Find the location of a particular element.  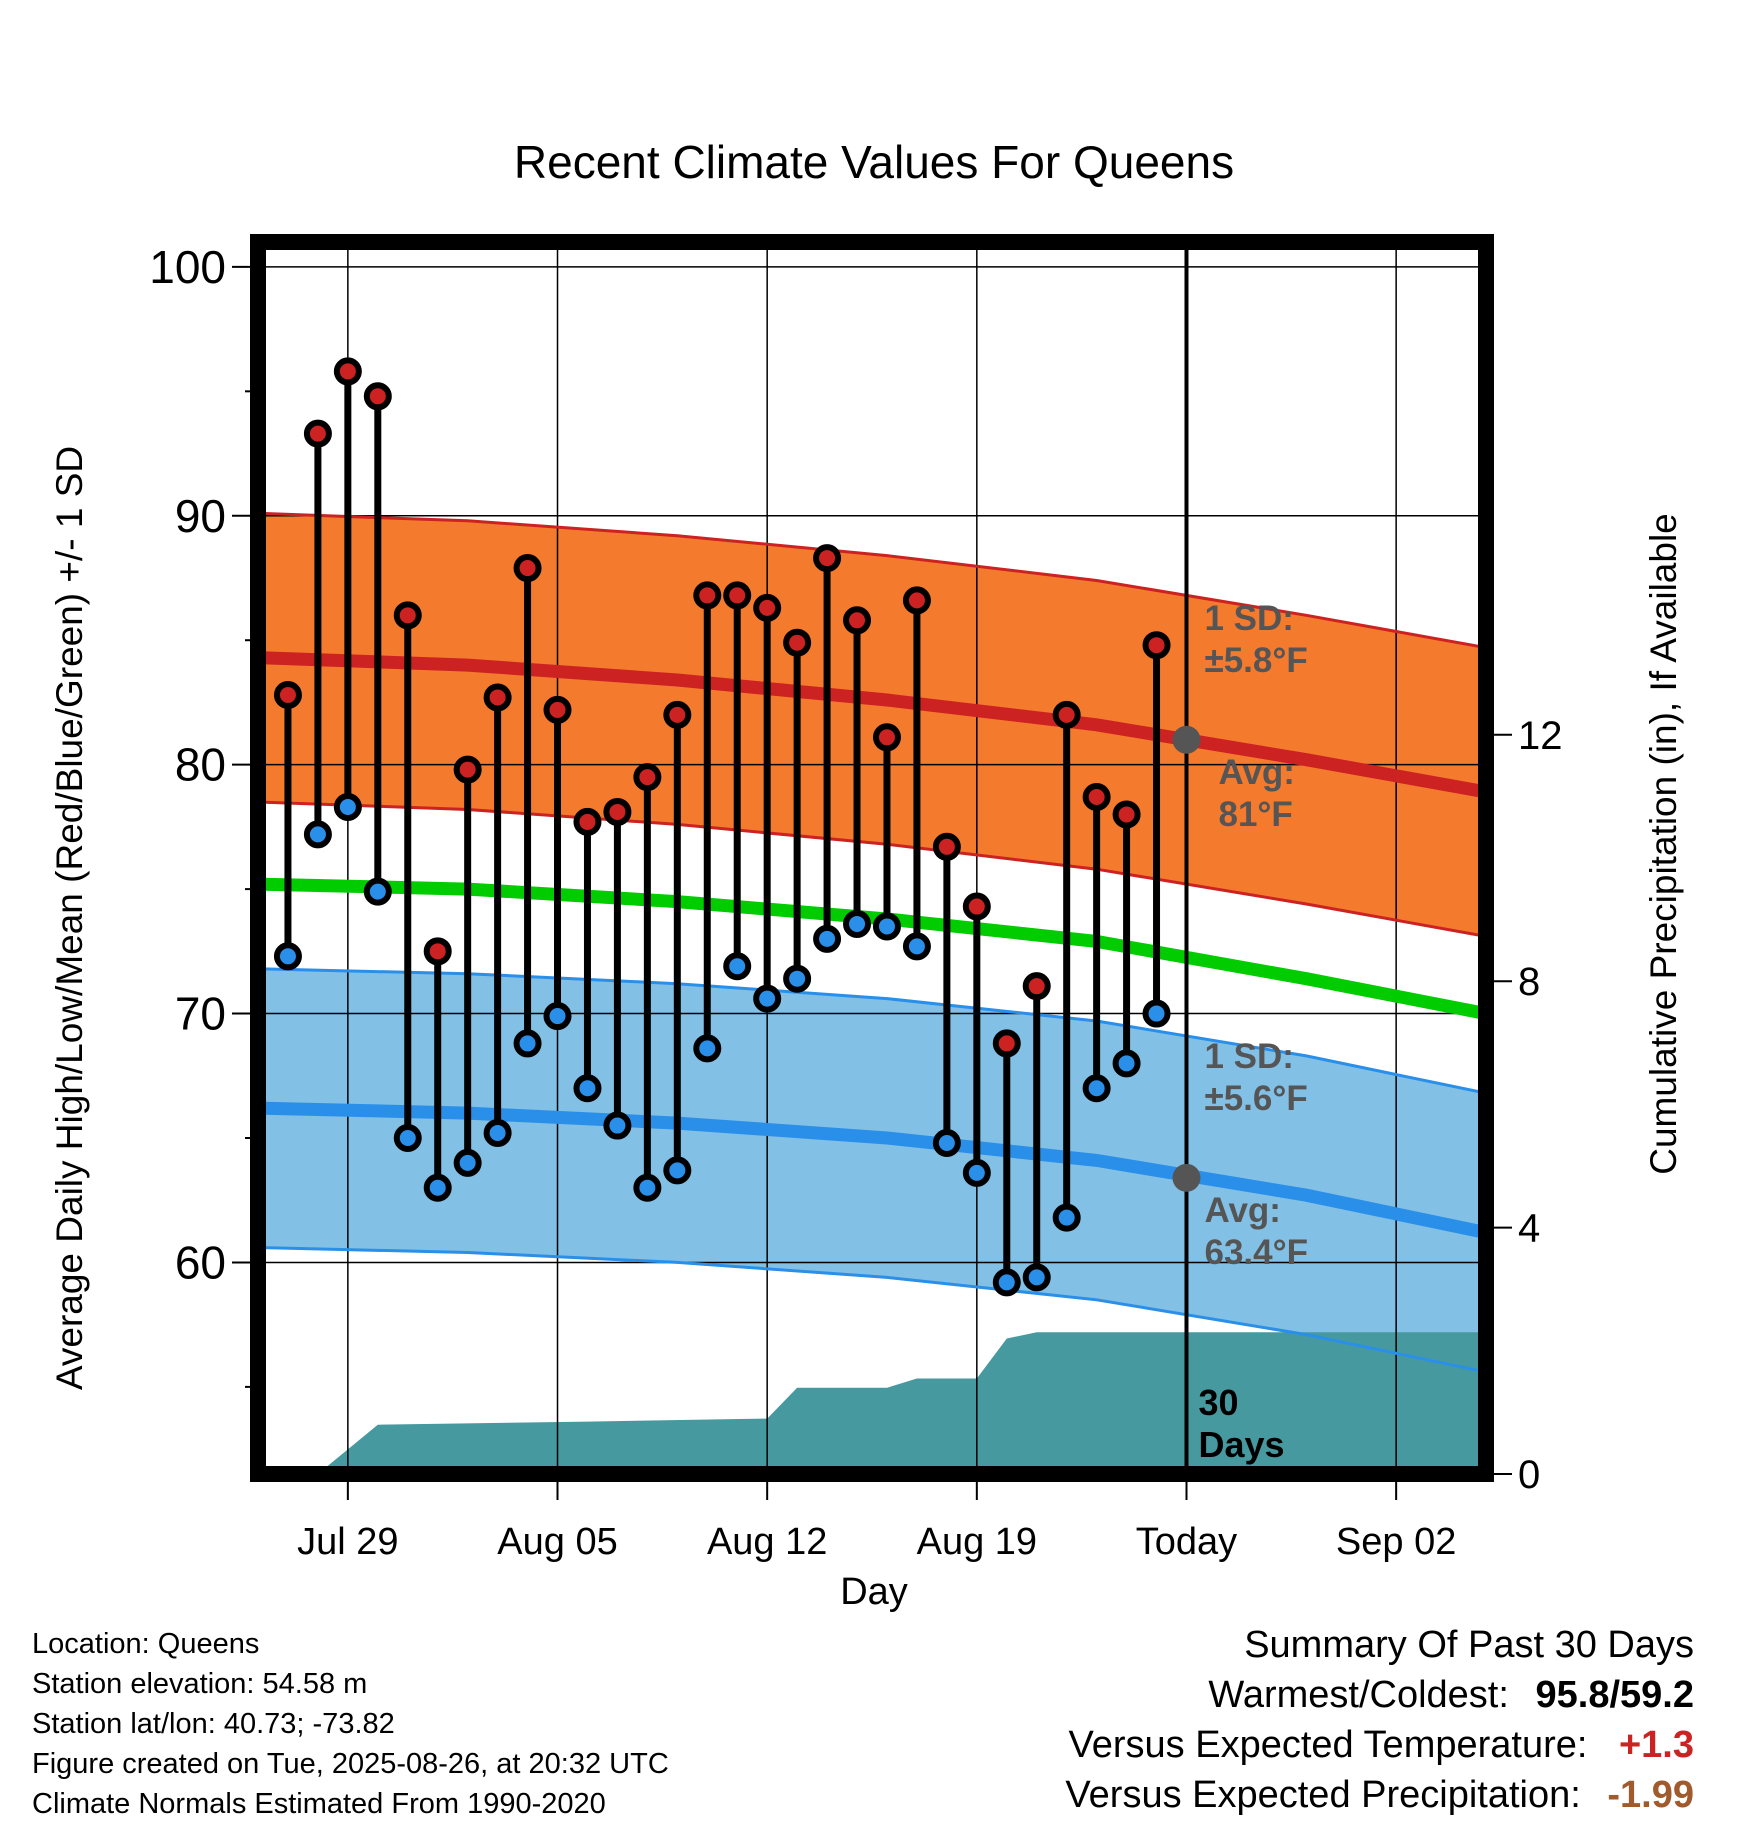

window-label-days: Days is located at coordinates (1241, 1444).